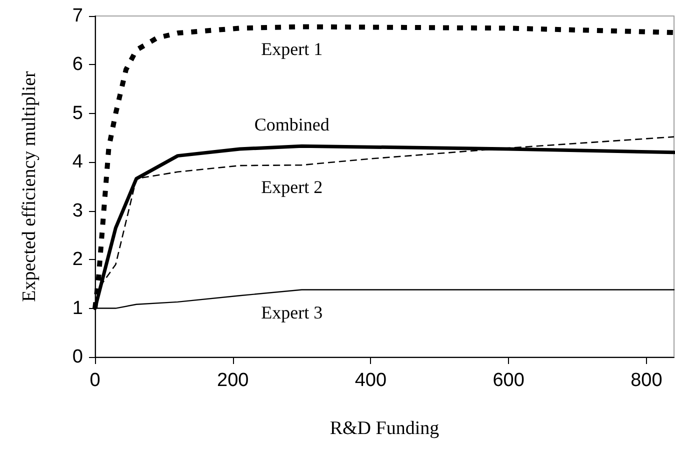 Image resolution: width=675 pixels, height=463 pixels. I want to click on y-tick-label: 1, so click(77, 308).